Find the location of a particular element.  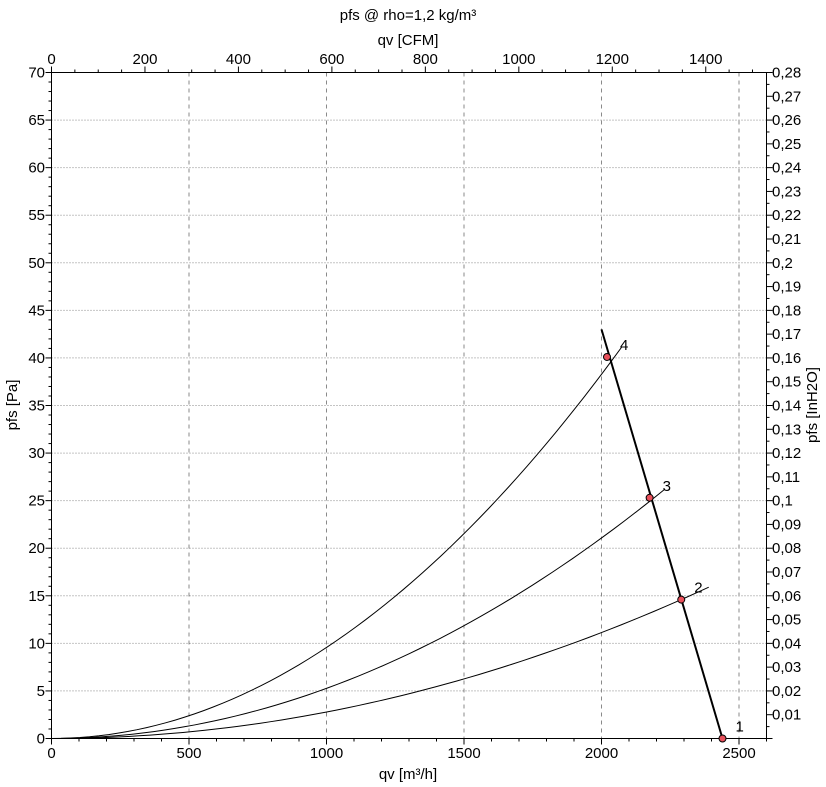

y-tick-label: 60 is located at coordinates (36, 168).